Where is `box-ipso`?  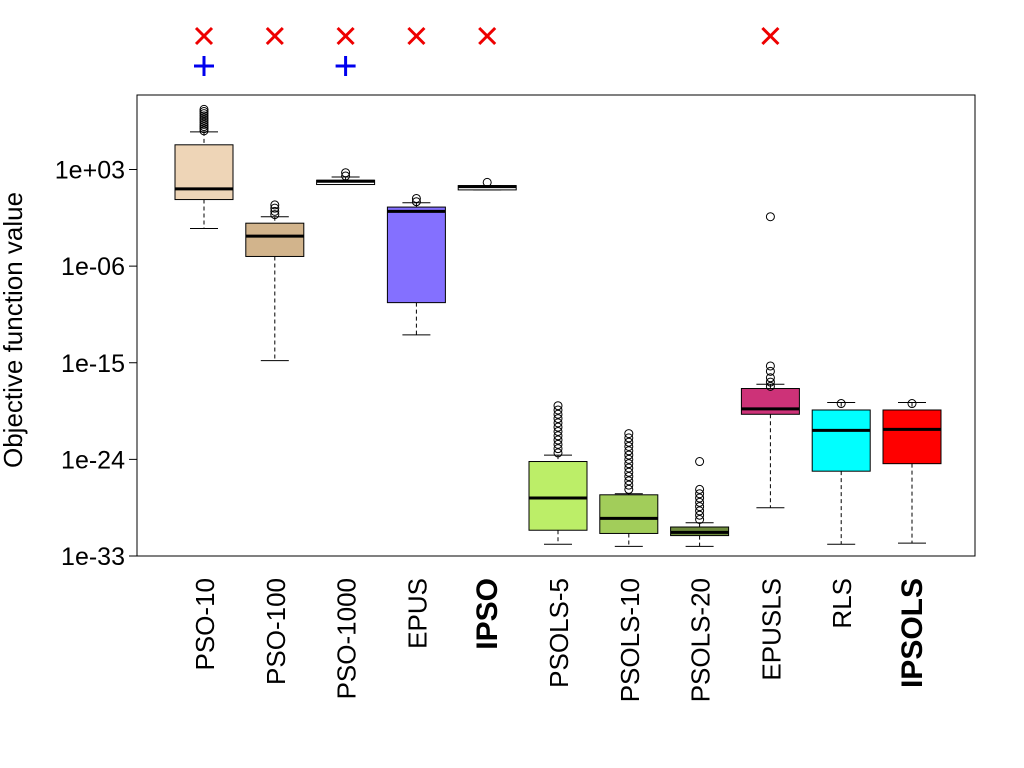
box-ipso is located at coordinates (487, 184).